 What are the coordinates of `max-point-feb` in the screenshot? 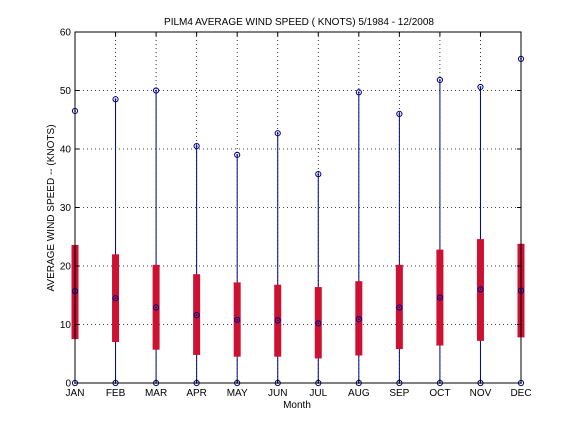 It's located at (115, 99).